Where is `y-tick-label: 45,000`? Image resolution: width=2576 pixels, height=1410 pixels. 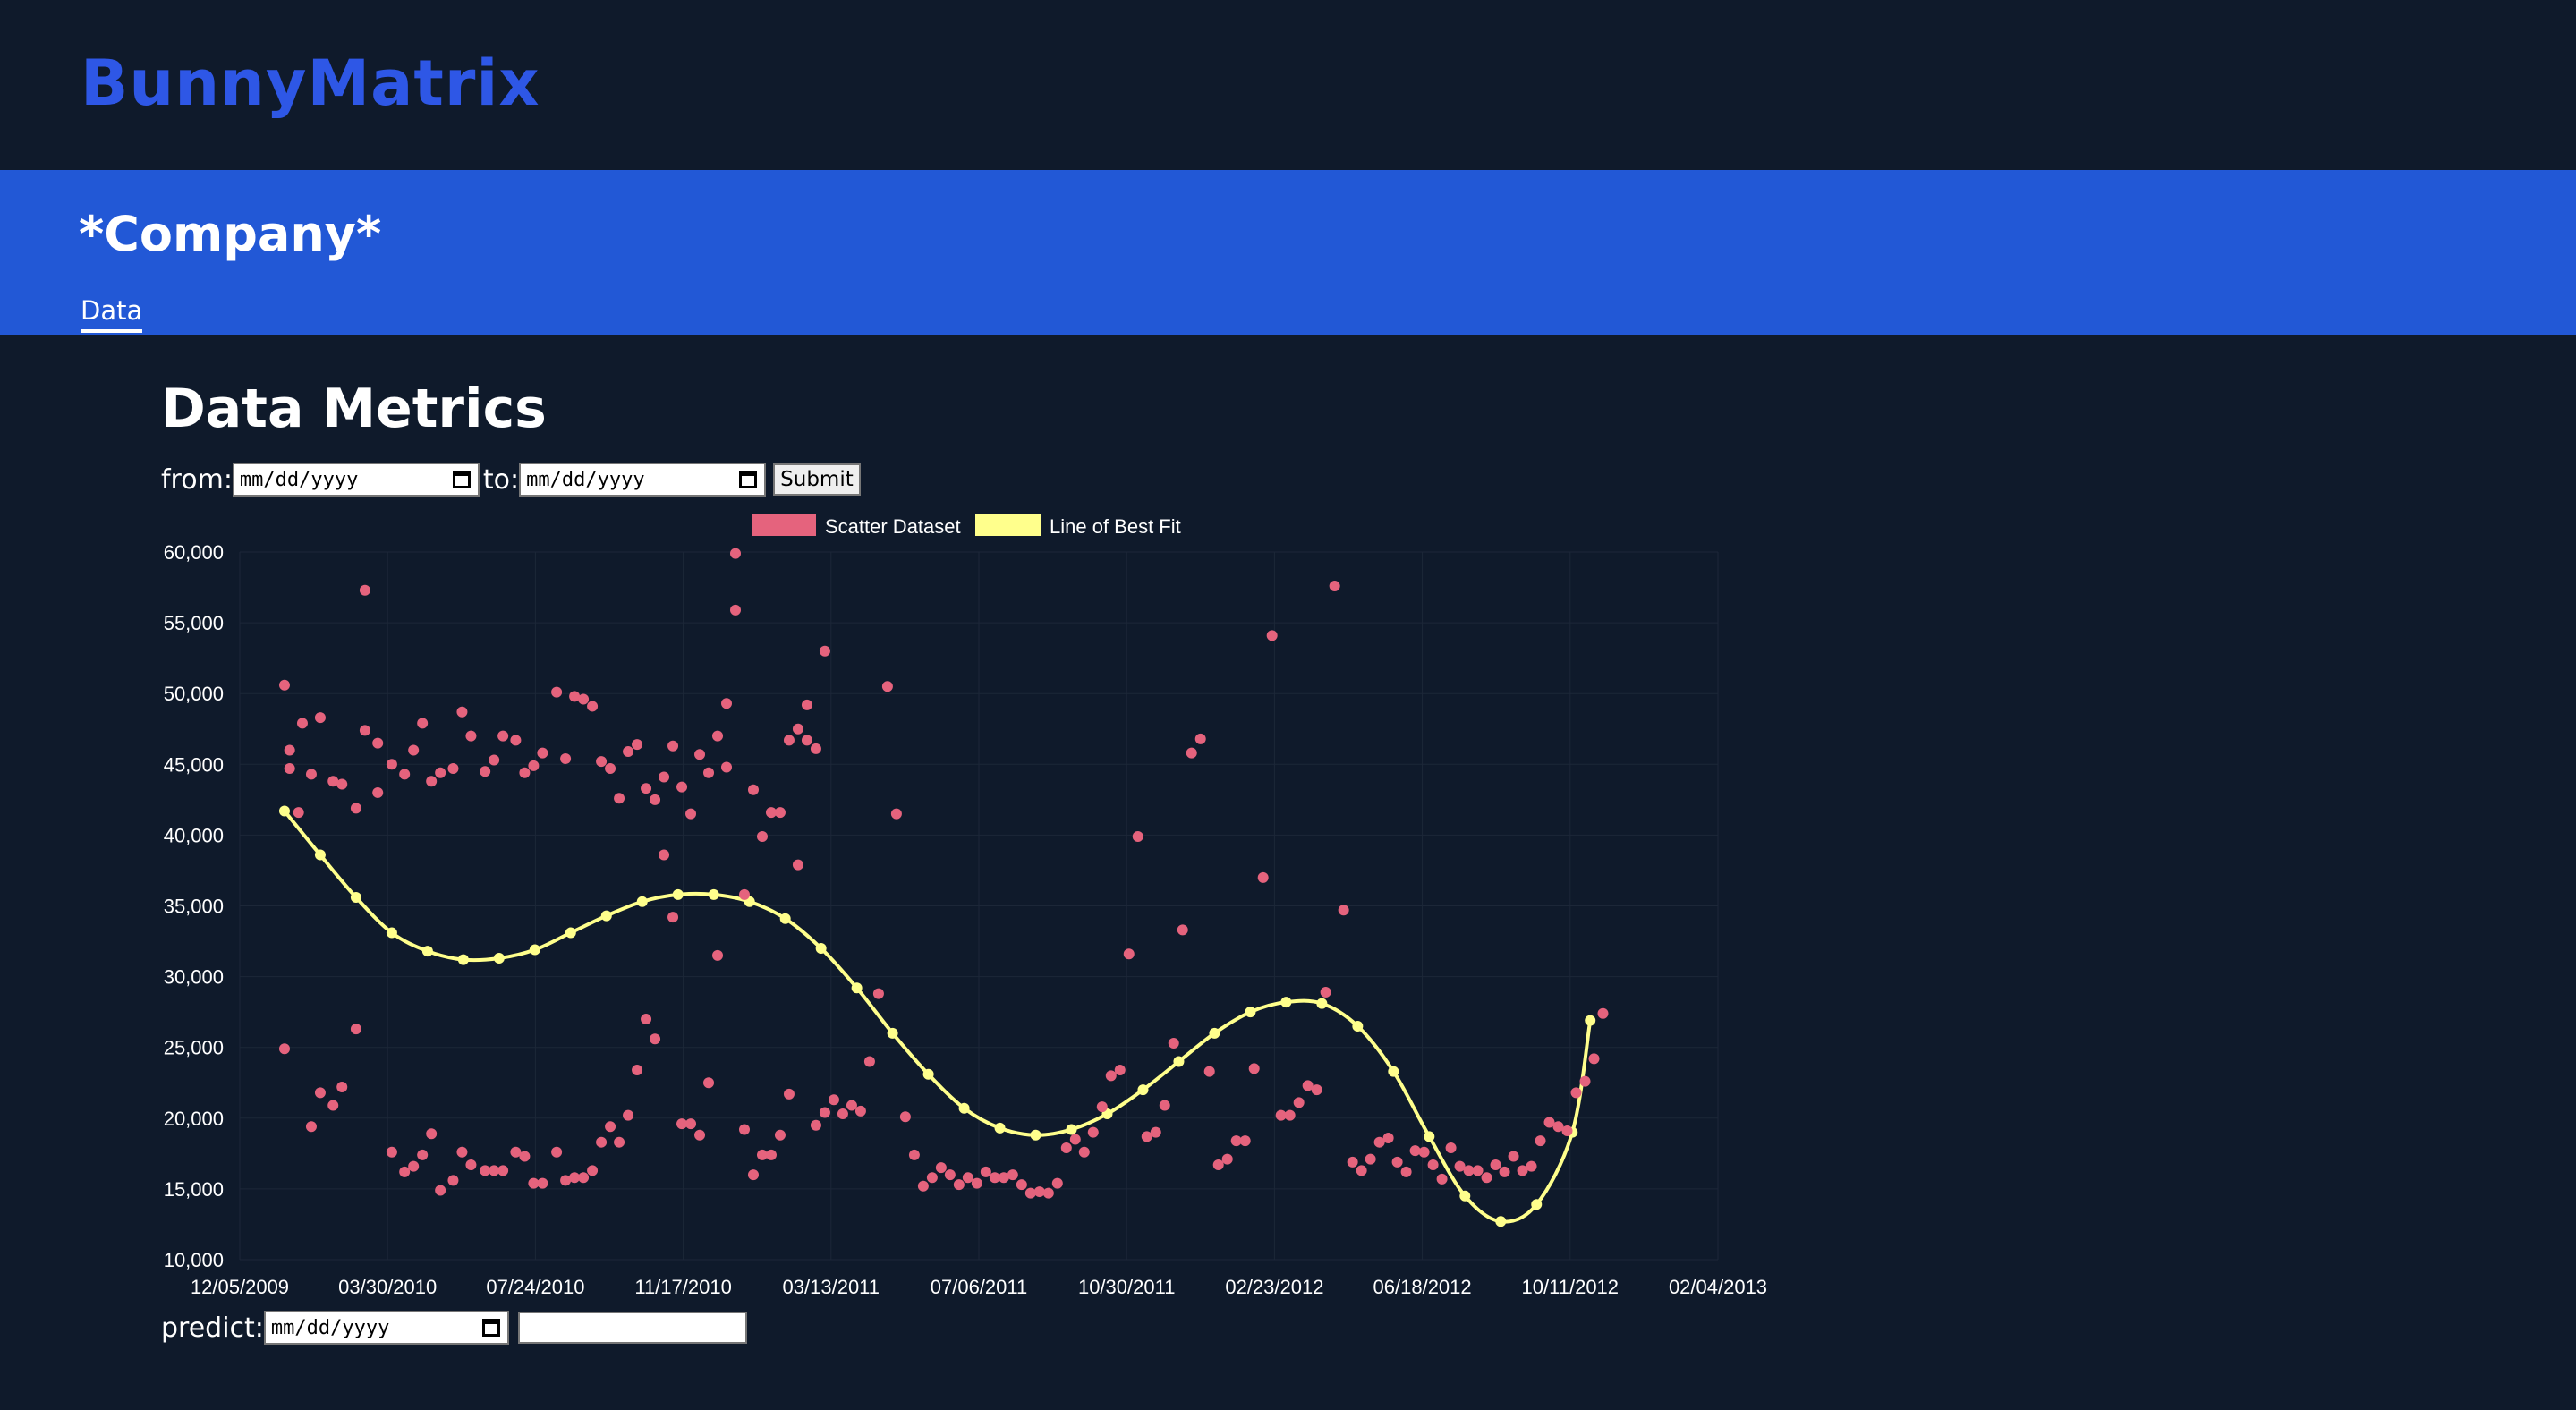
y-tick-label: 45,000 is located at coordinates (194, 765).